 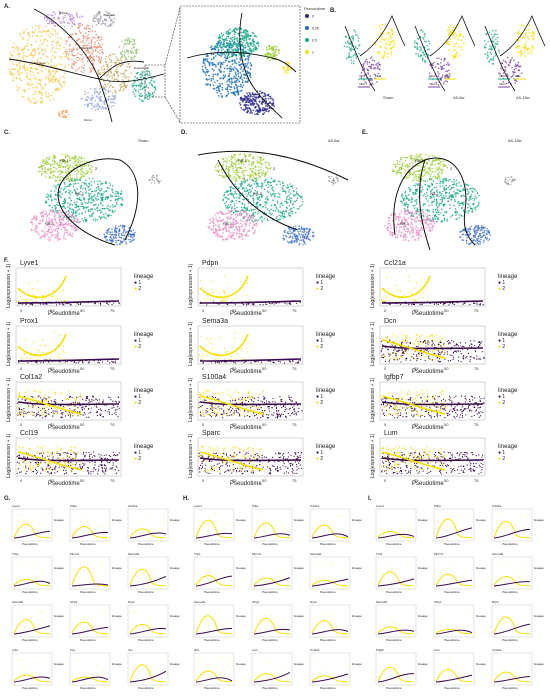 I want to click on mini-gene-title: Pdgfb, so click(x=380, y=650).